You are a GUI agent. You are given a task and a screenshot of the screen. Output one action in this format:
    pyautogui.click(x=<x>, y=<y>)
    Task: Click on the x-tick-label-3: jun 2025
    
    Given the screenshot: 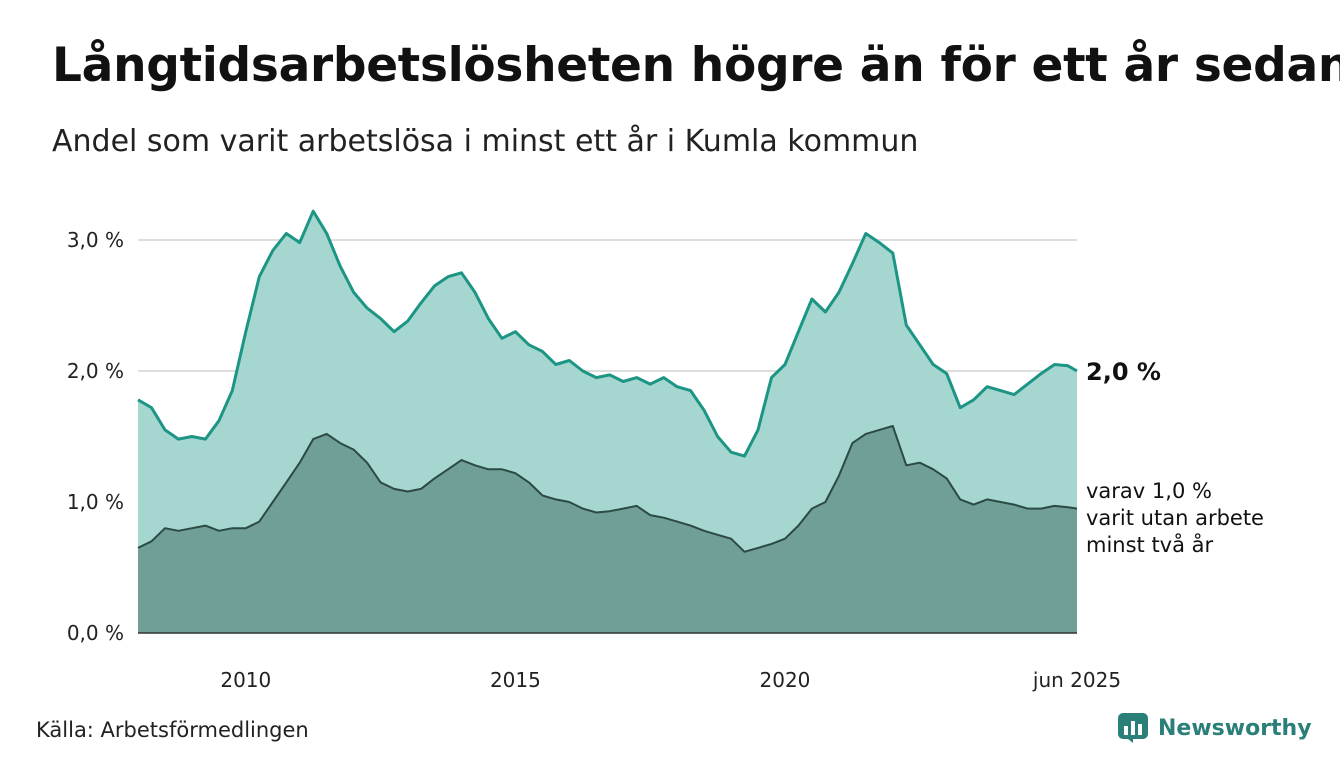 What is the action you would take?
    pyautogui.click(x=1076, y=680)
    